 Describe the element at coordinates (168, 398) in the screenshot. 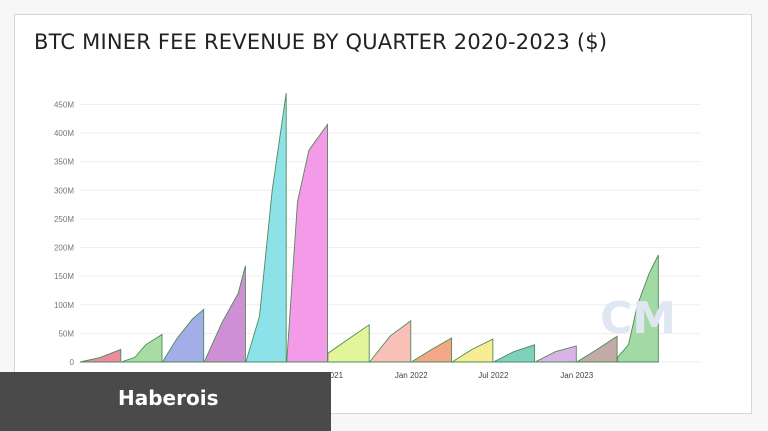

I see `brand-label: Haberois` at that location.